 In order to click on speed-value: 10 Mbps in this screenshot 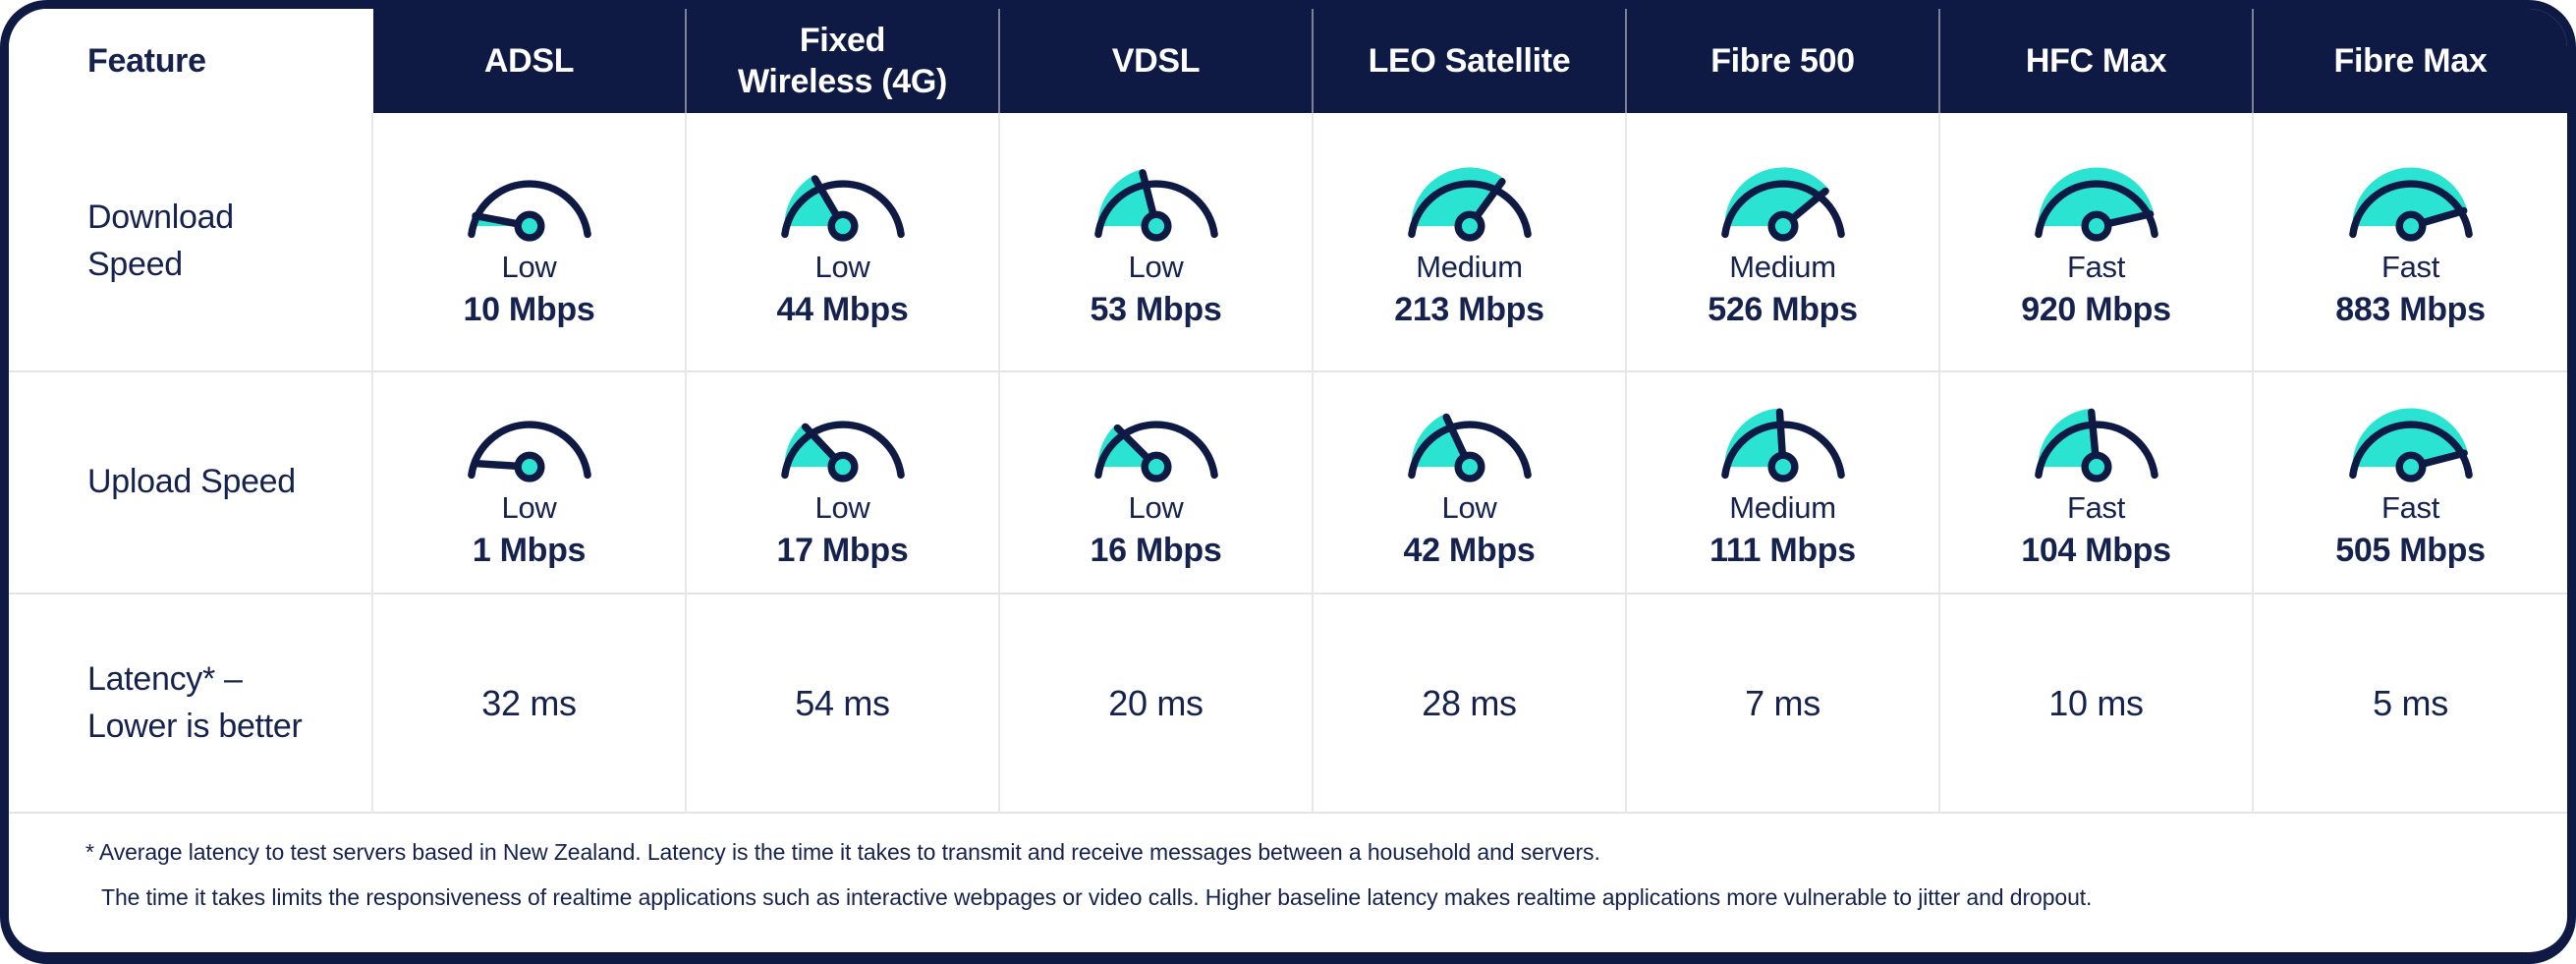, I will do `click(529, 309)`.